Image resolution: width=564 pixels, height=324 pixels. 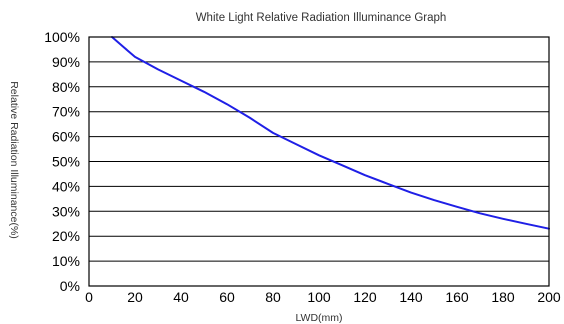 I want to click on y-tick-label: 40%, so click(x=66, y=186).